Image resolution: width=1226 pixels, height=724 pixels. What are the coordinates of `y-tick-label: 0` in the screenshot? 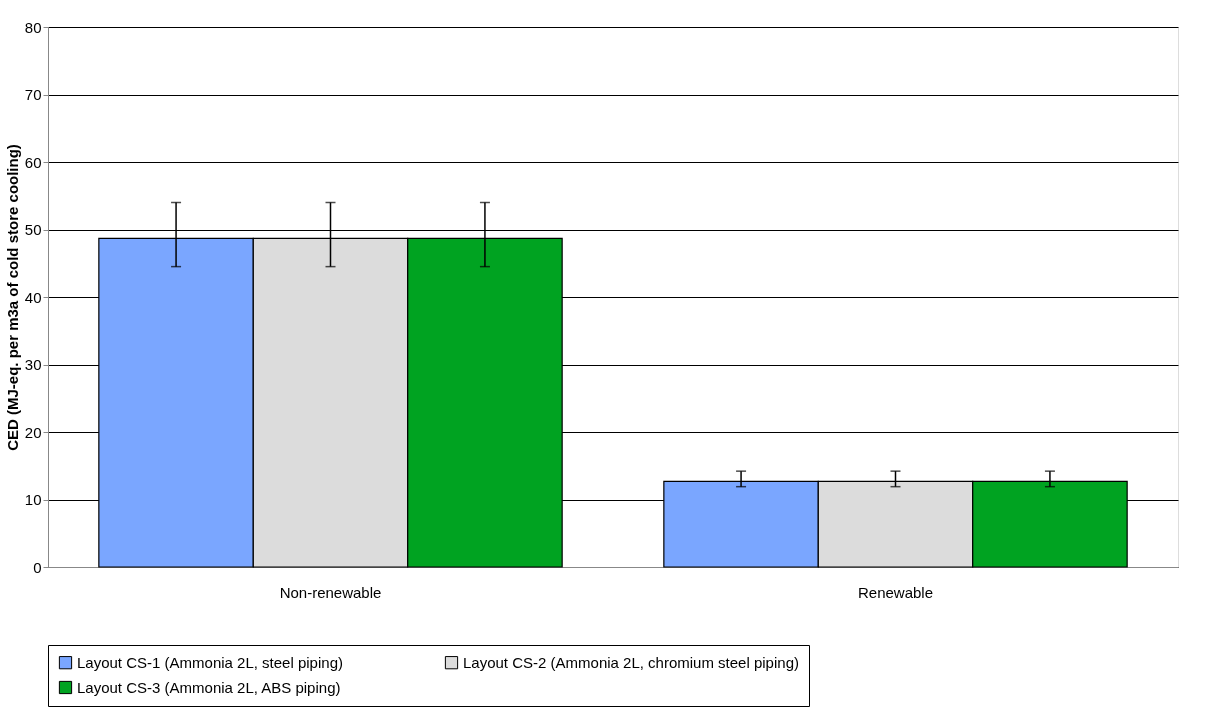 It's located at (37, 567).